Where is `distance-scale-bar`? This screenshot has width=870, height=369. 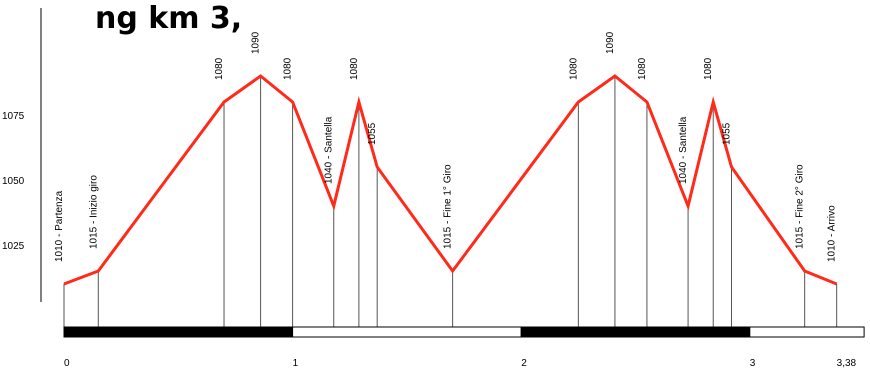 distance-scale-bar is located at coordinates (464, 332).